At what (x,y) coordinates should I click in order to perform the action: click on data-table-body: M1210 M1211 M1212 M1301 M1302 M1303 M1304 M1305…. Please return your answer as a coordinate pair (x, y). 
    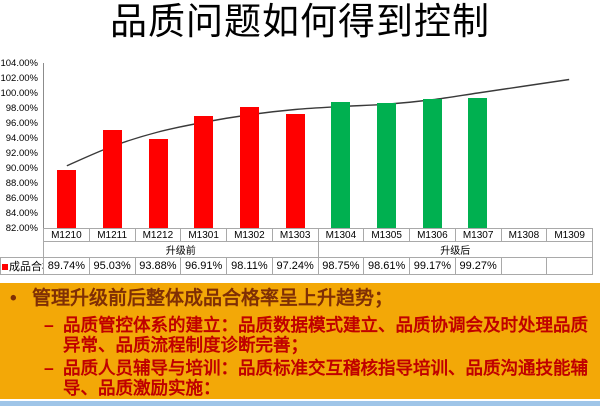
    Looking at the image, I should click on (296, 251).